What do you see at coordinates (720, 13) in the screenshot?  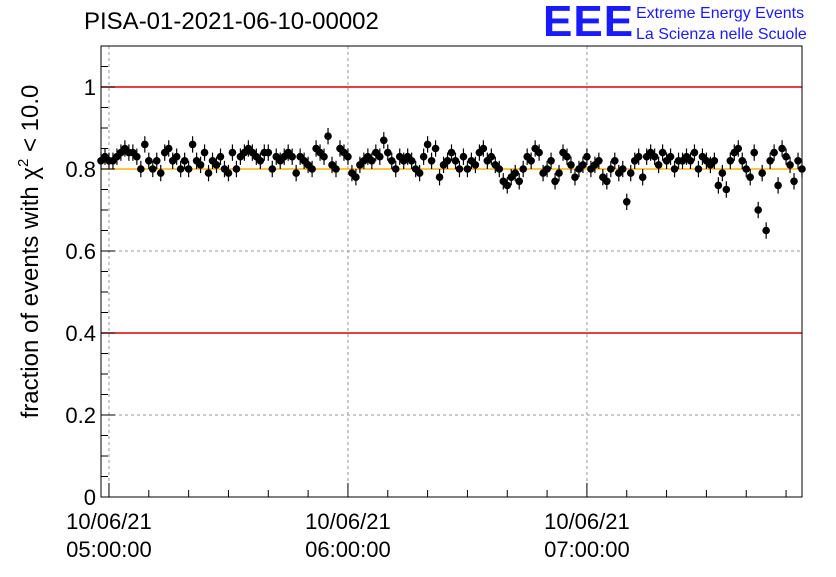 I see `logo-line-1: Extreme Energy Events` at bounding box center [720, 13].